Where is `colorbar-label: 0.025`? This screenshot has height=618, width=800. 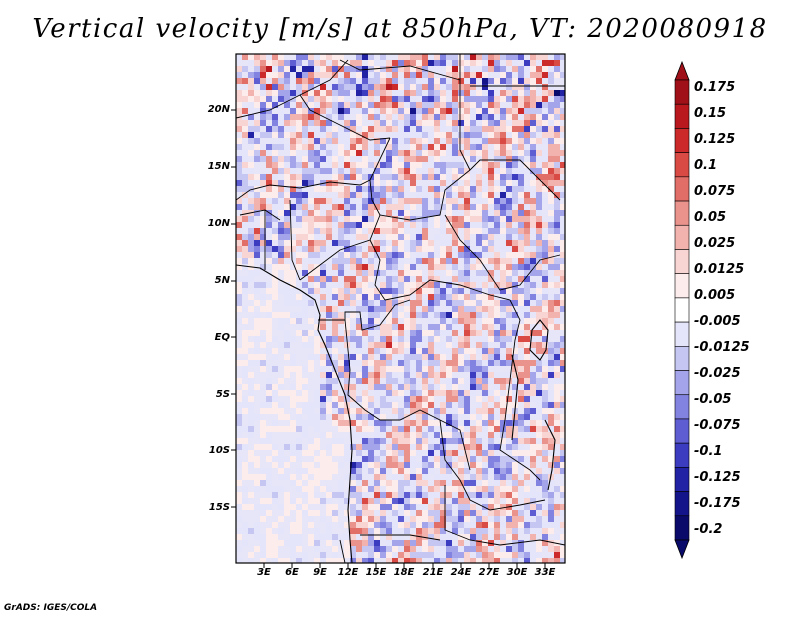 colorbar-label: 0.025 is located at coordinates (715, 243).